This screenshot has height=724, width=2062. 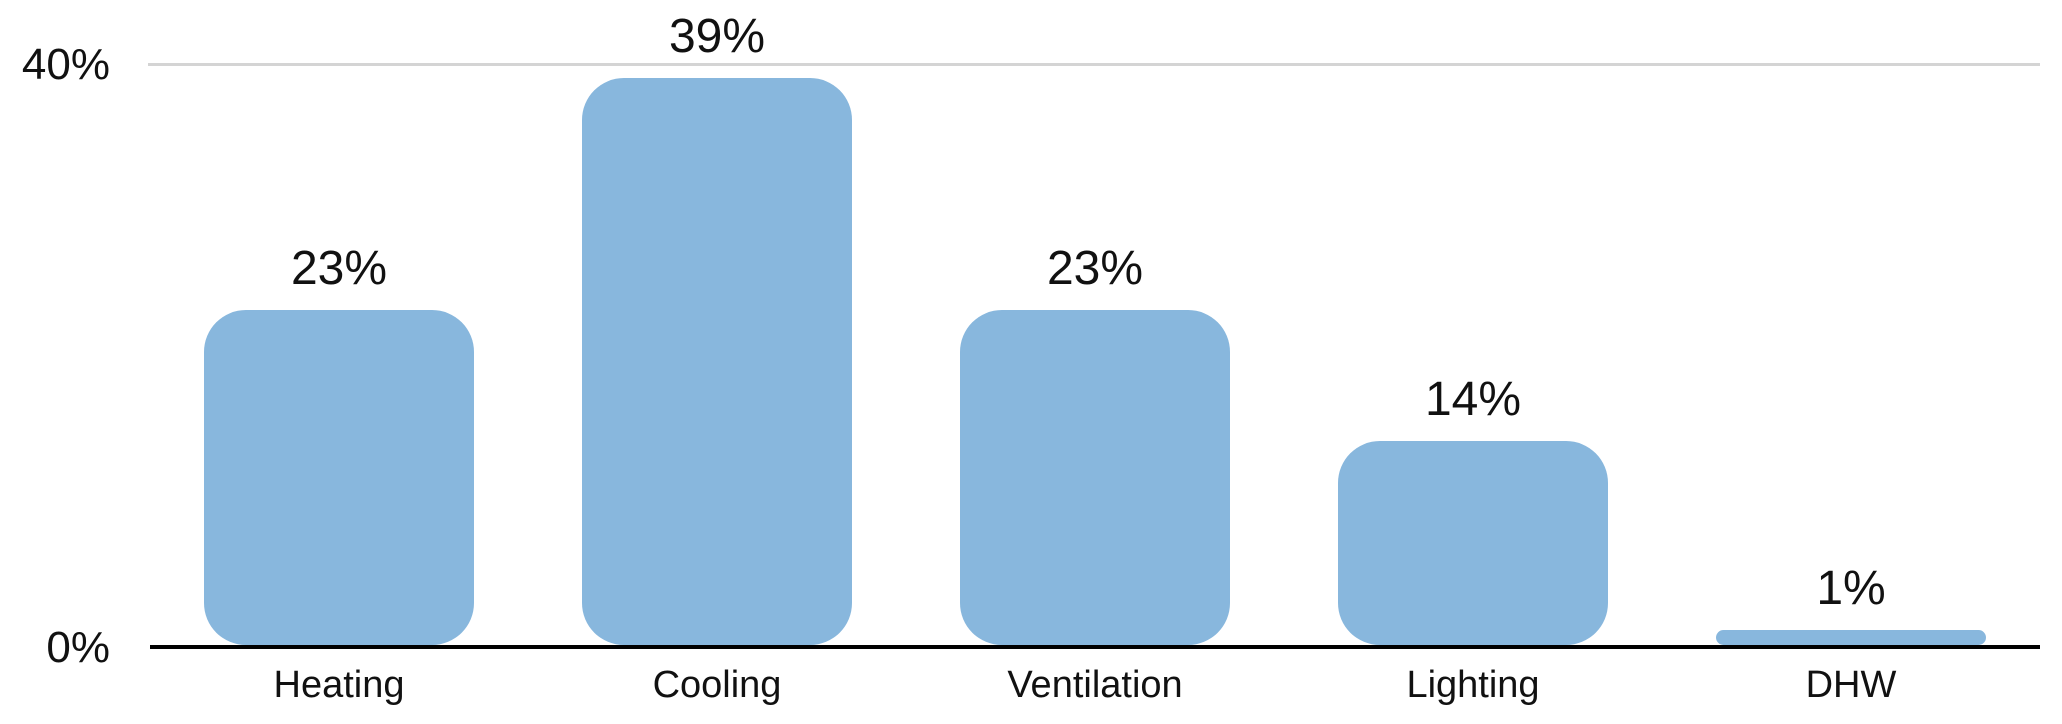 I want to click on x-axis-label-lighting: Lighting, so click(x=1473, y=685).